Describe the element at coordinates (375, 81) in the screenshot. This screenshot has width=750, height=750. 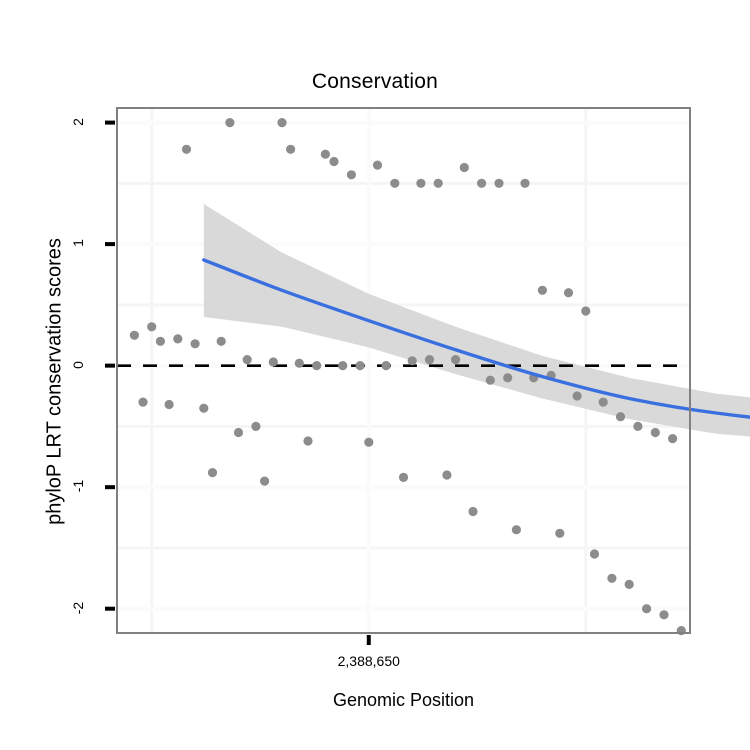
I see `chart-title: Conservation` at that location.